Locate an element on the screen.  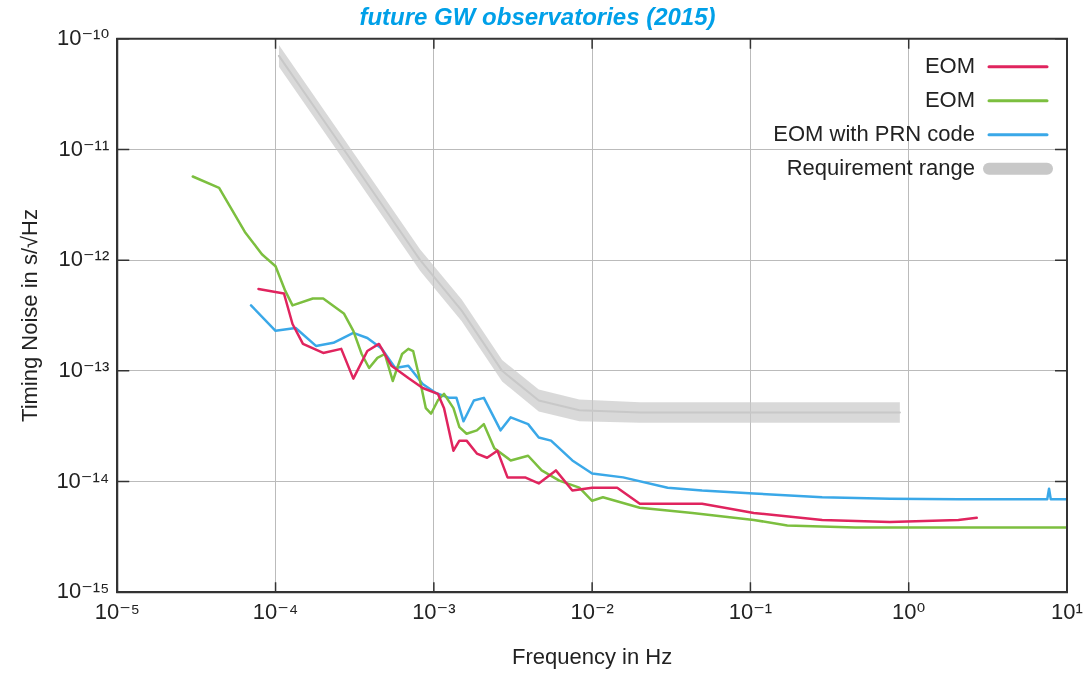
x-tick-label: 10⁻⁴ is located at coordinates (275, 612).